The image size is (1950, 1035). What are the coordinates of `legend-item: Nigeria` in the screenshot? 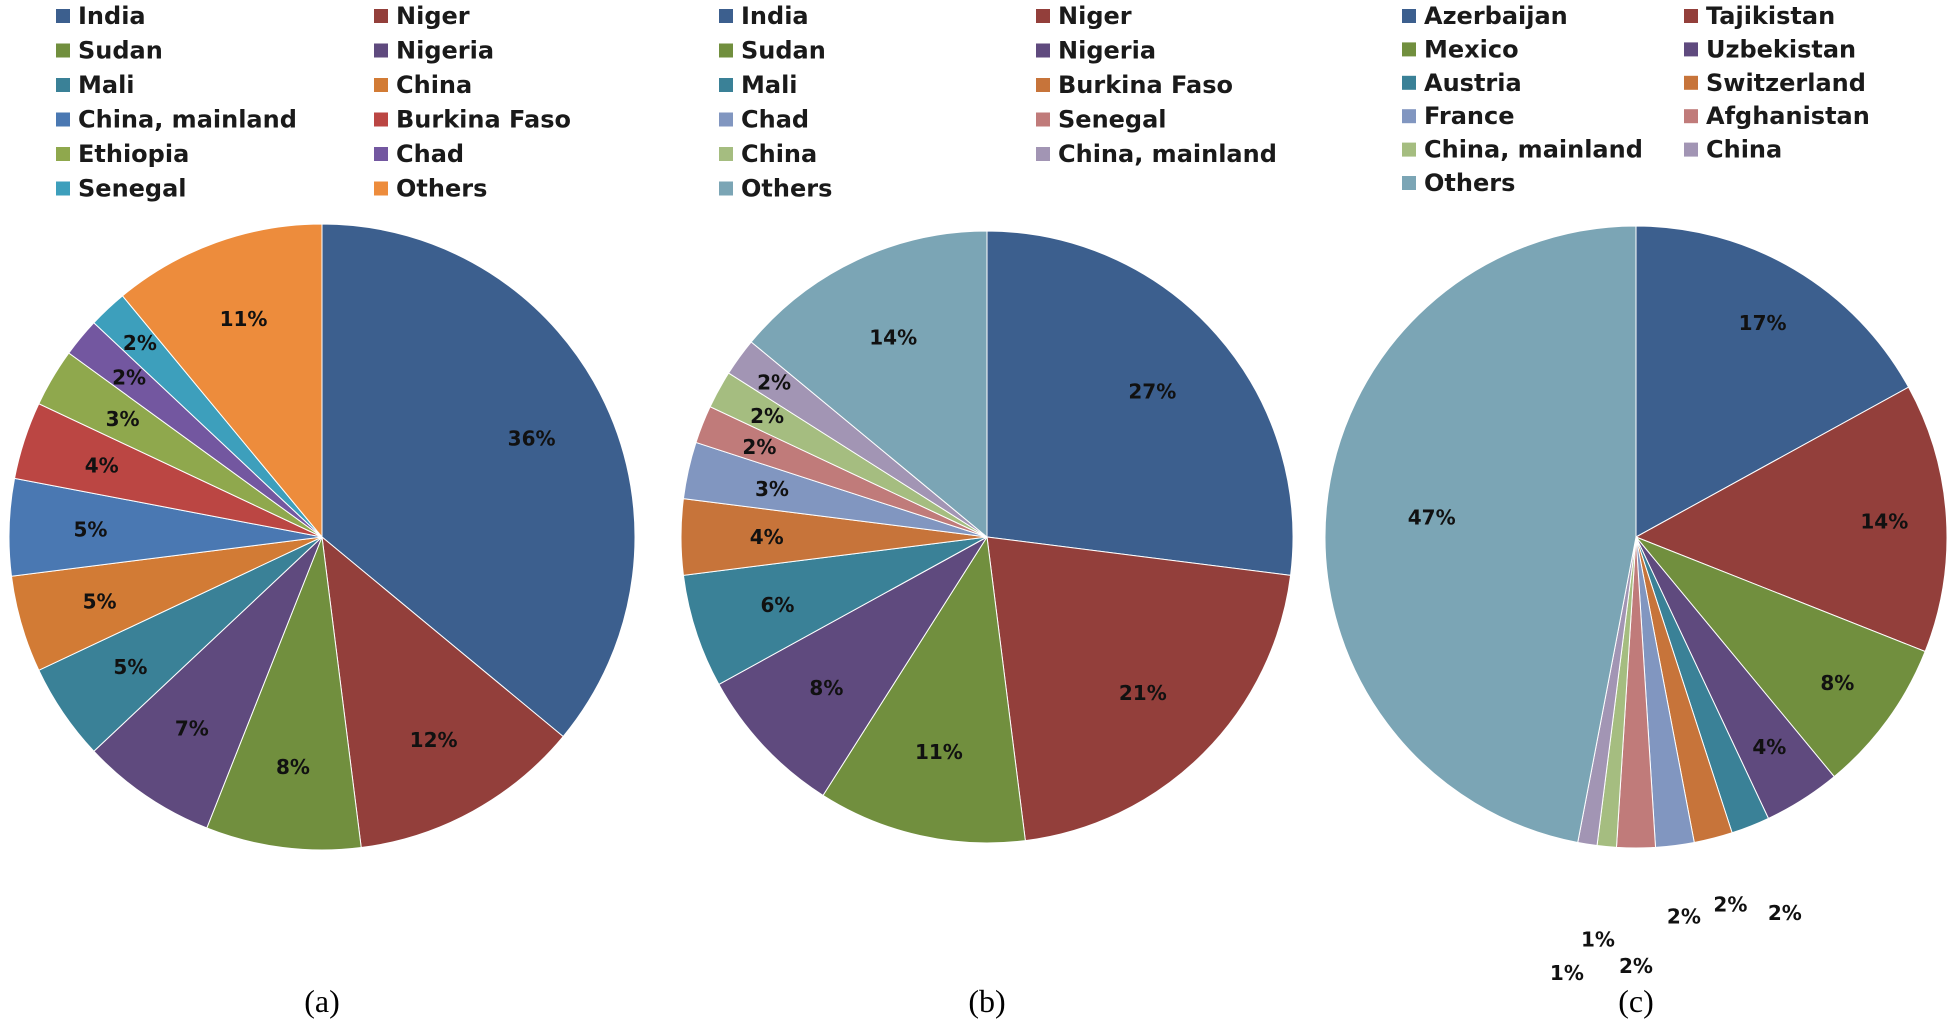 It's located at (1096, 51).